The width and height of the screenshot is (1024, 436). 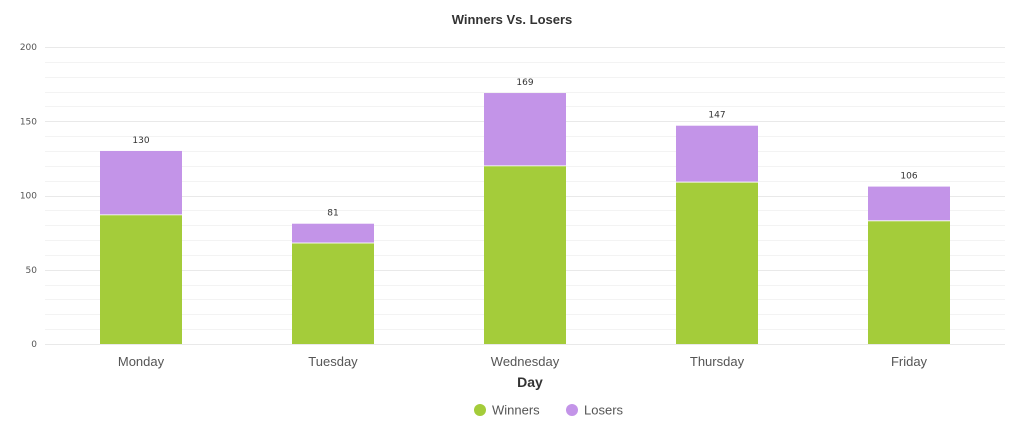 I want to click on y-axis-ticks: 0 50 100 150 200, so click(x=28, y=196).